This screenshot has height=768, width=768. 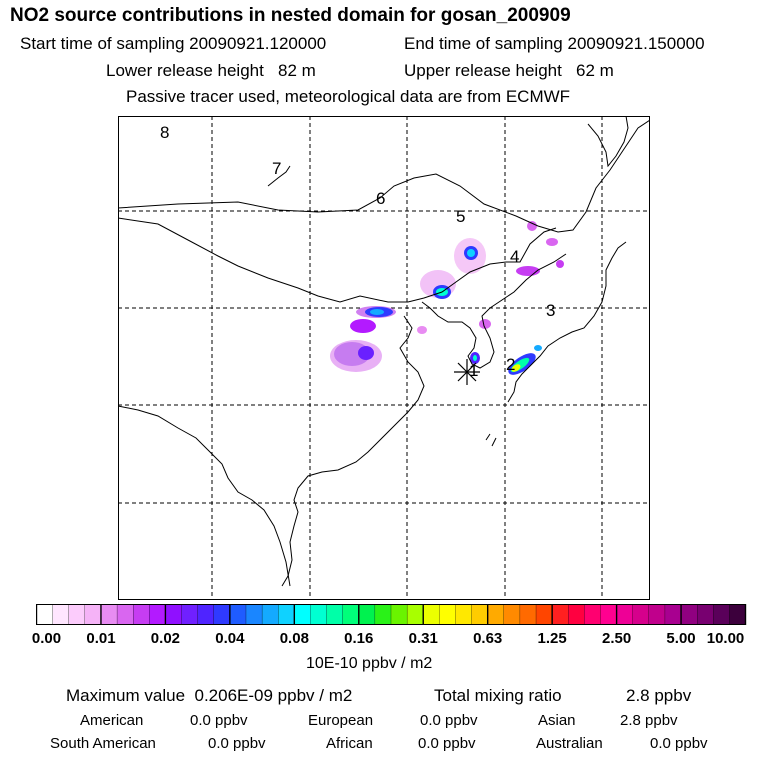 What do you see at coordinates (258, 43) in the screenshot?
I see `start-time-value: 20090921.120000` at bounding box center [258, 43].